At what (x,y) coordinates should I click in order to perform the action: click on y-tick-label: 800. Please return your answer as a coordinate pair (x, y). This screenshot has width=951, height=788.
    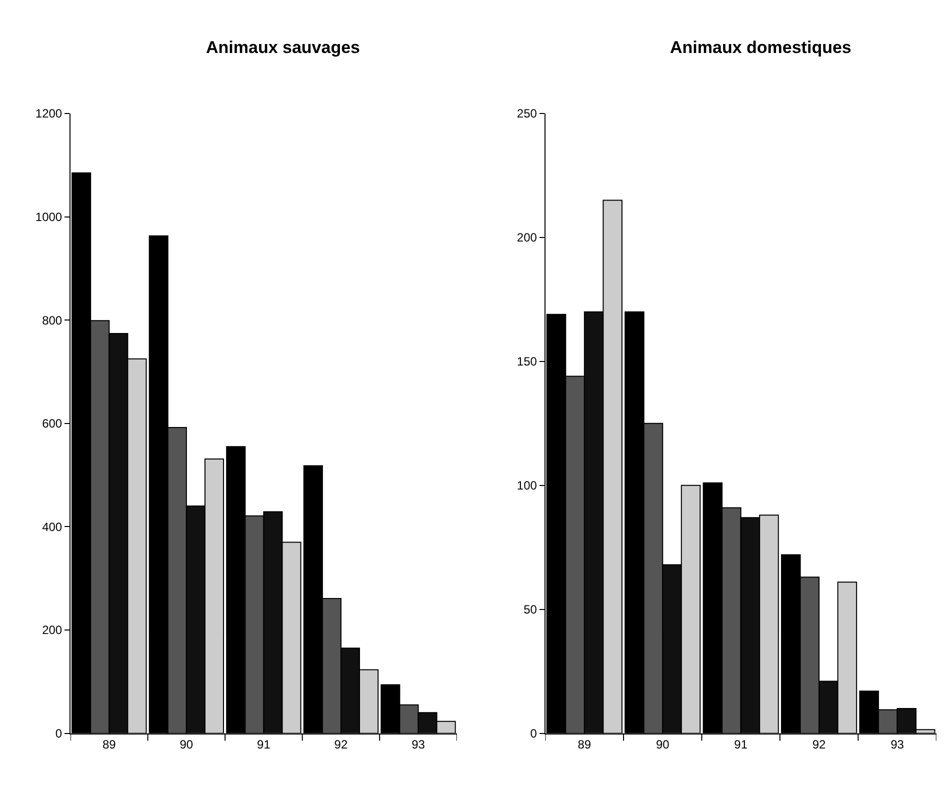
    Looking at the image, I should click on (52, 320).